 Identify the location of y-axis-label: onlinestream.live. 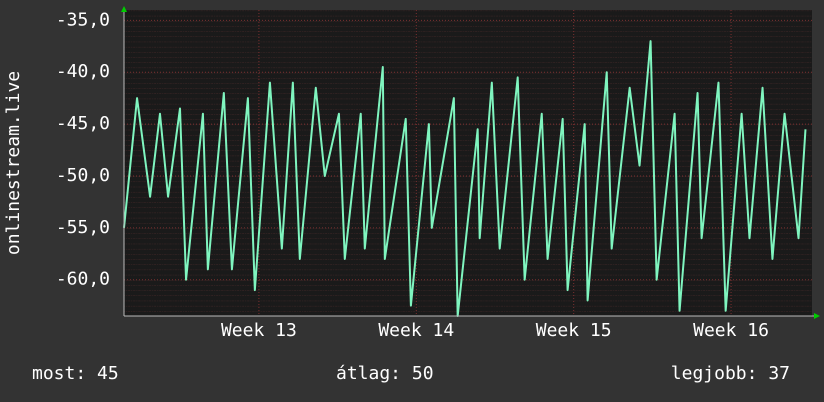
(13, 163).